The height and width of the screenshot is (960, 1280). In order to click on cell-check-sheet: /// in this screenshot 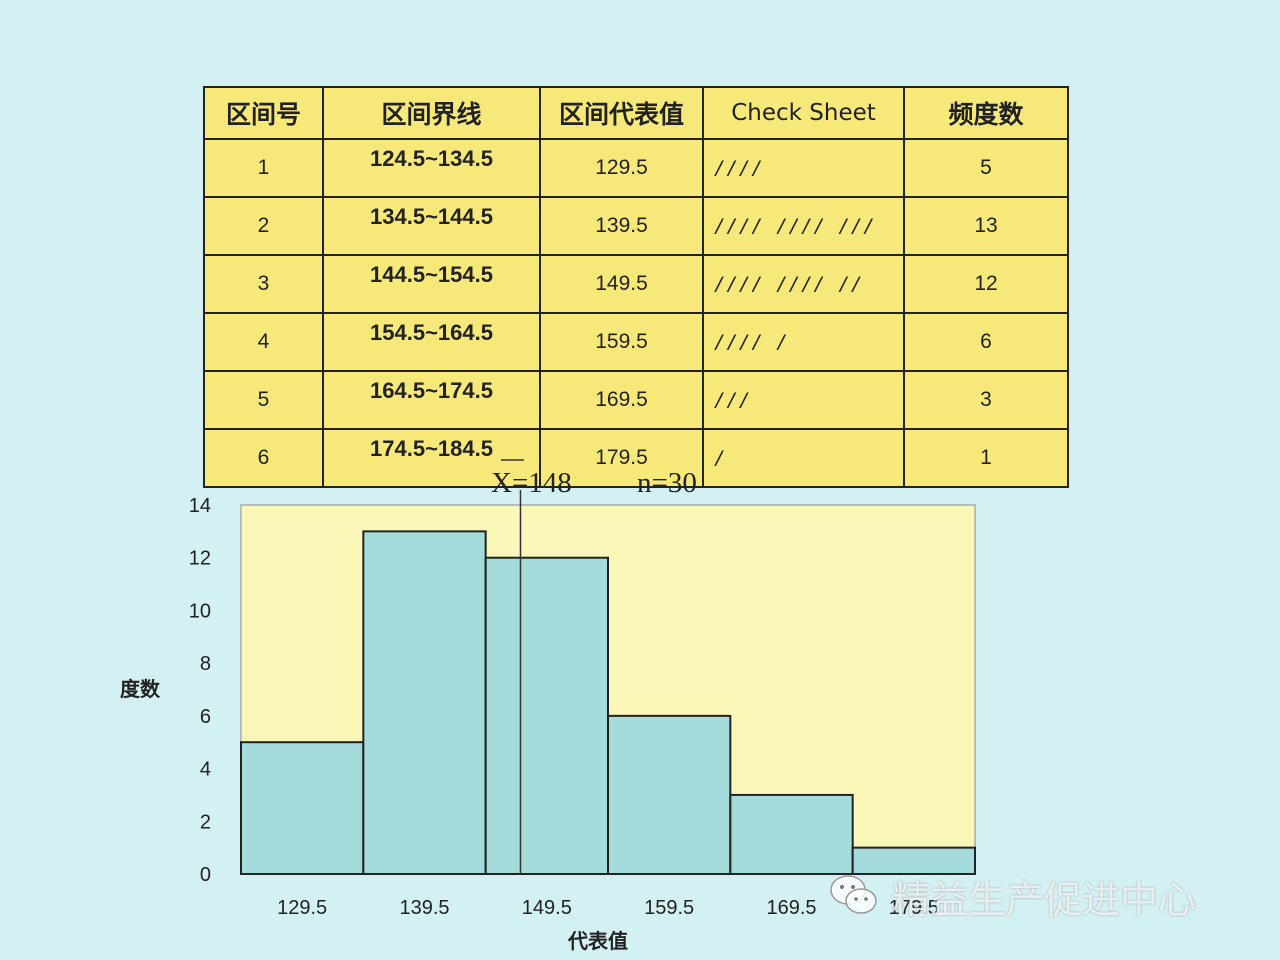, I will do `click(803, 400)`.